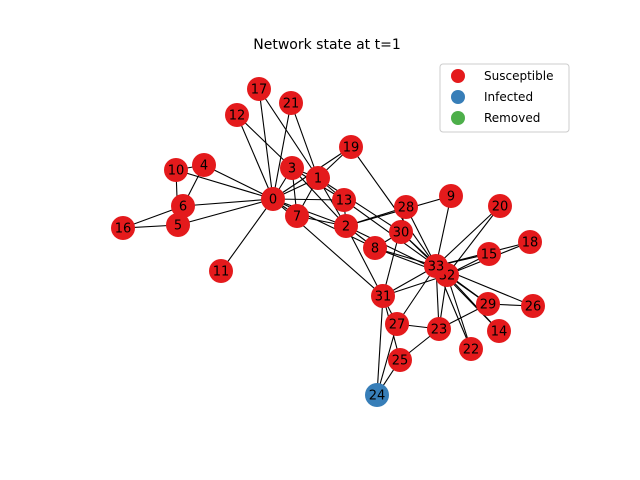  I want to click on node-label-4: 4, so click(204, 166).